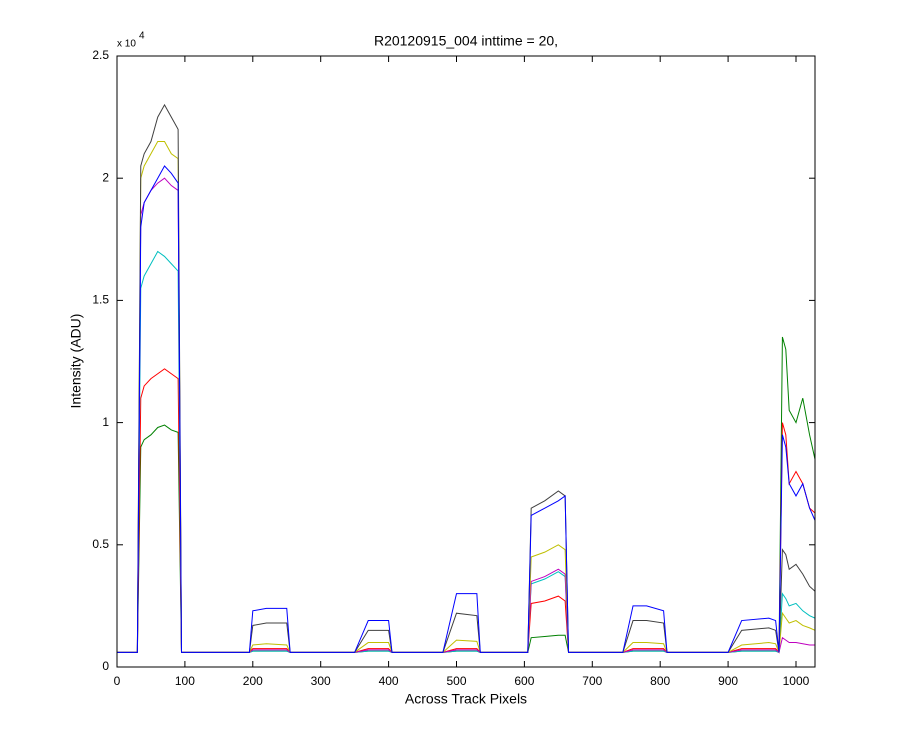 The height and width of the screenshot is (750, 900). I want to click on x-tick-label: 0, so click(117, 681).